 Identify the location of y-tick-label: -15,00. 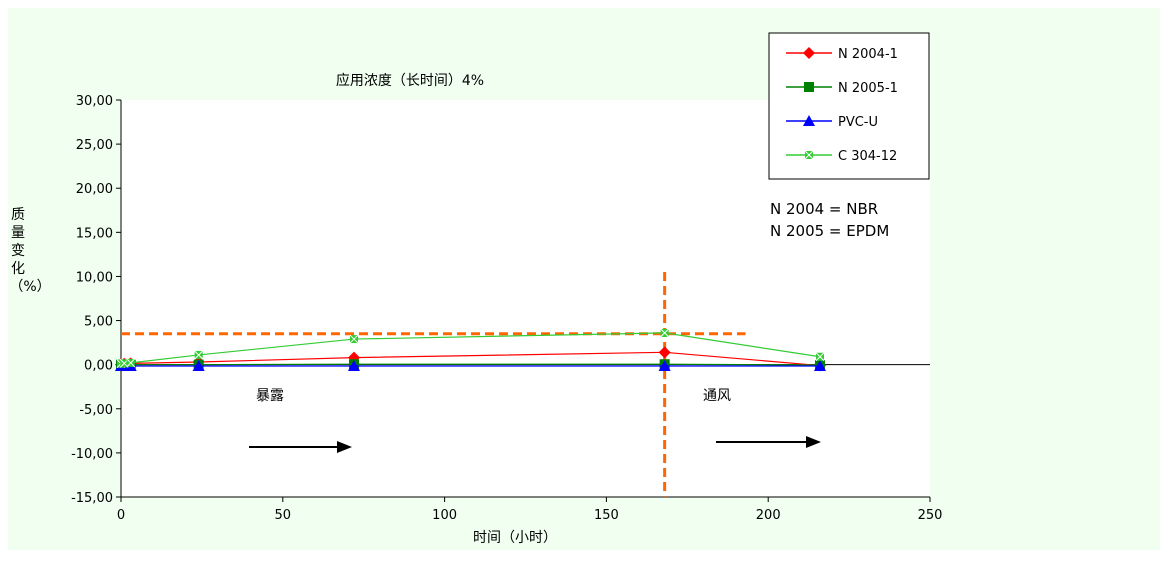
(92, 498).